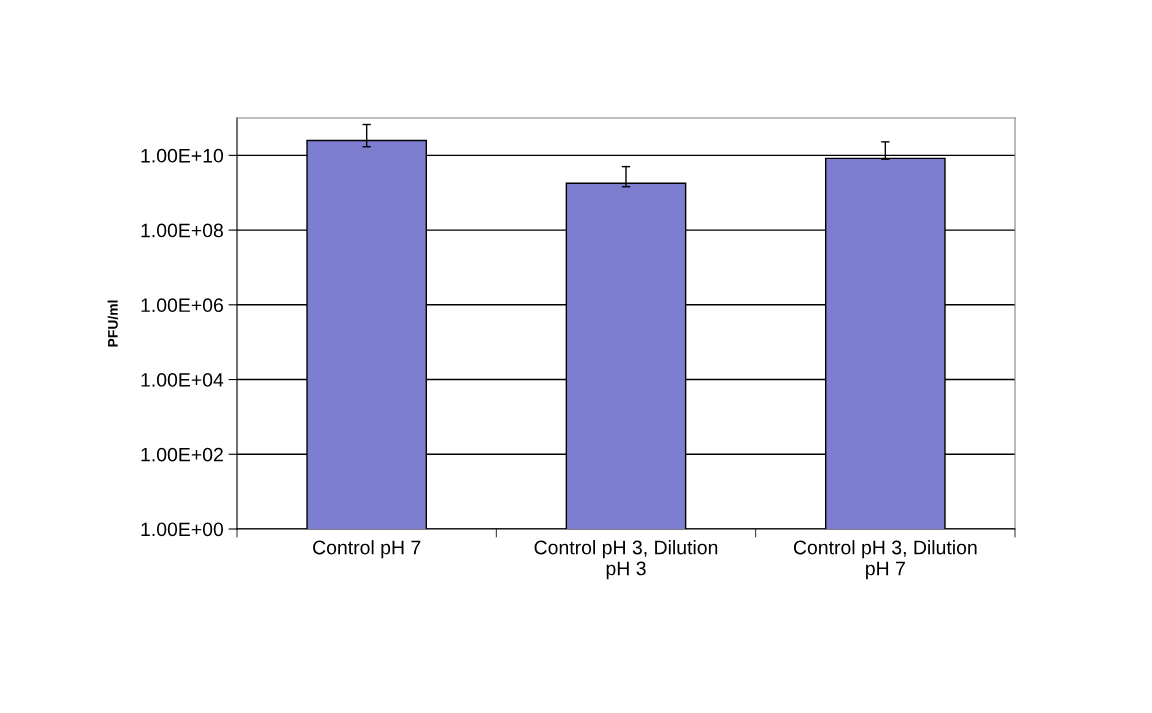  I want to click on y-tick-label: 1.00E+08, so click(182, 230).